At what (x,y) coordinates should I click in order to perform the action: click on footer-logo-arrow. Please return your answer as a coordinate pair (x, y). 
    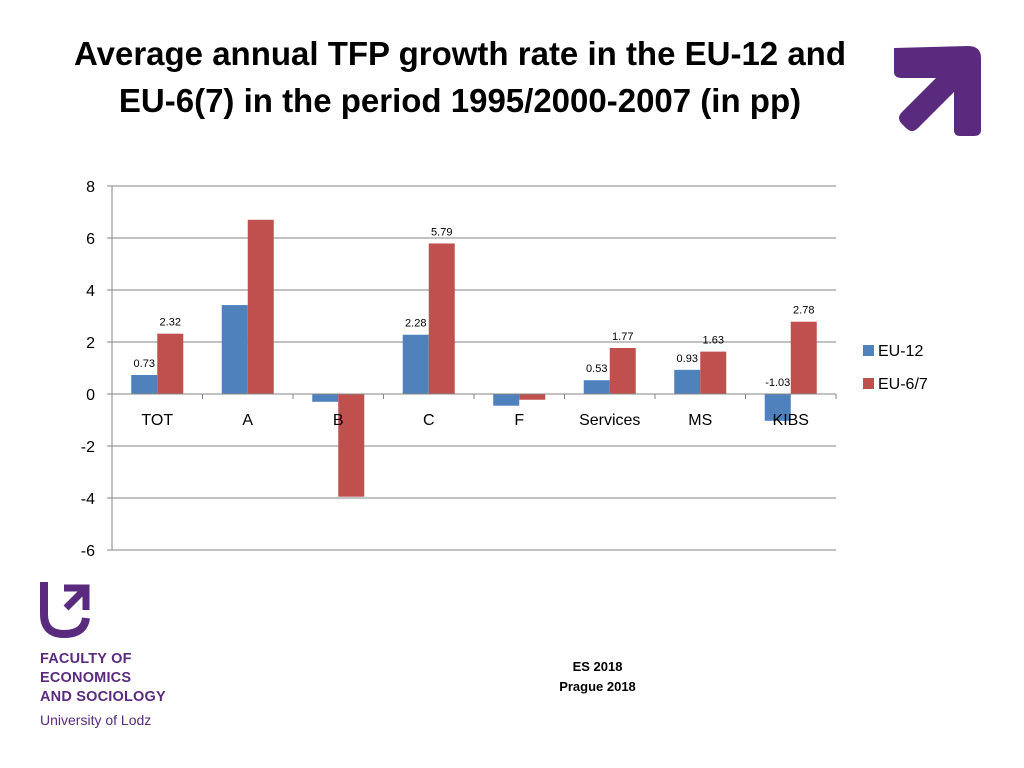
    Looking at the image, I should click on (76, 597).